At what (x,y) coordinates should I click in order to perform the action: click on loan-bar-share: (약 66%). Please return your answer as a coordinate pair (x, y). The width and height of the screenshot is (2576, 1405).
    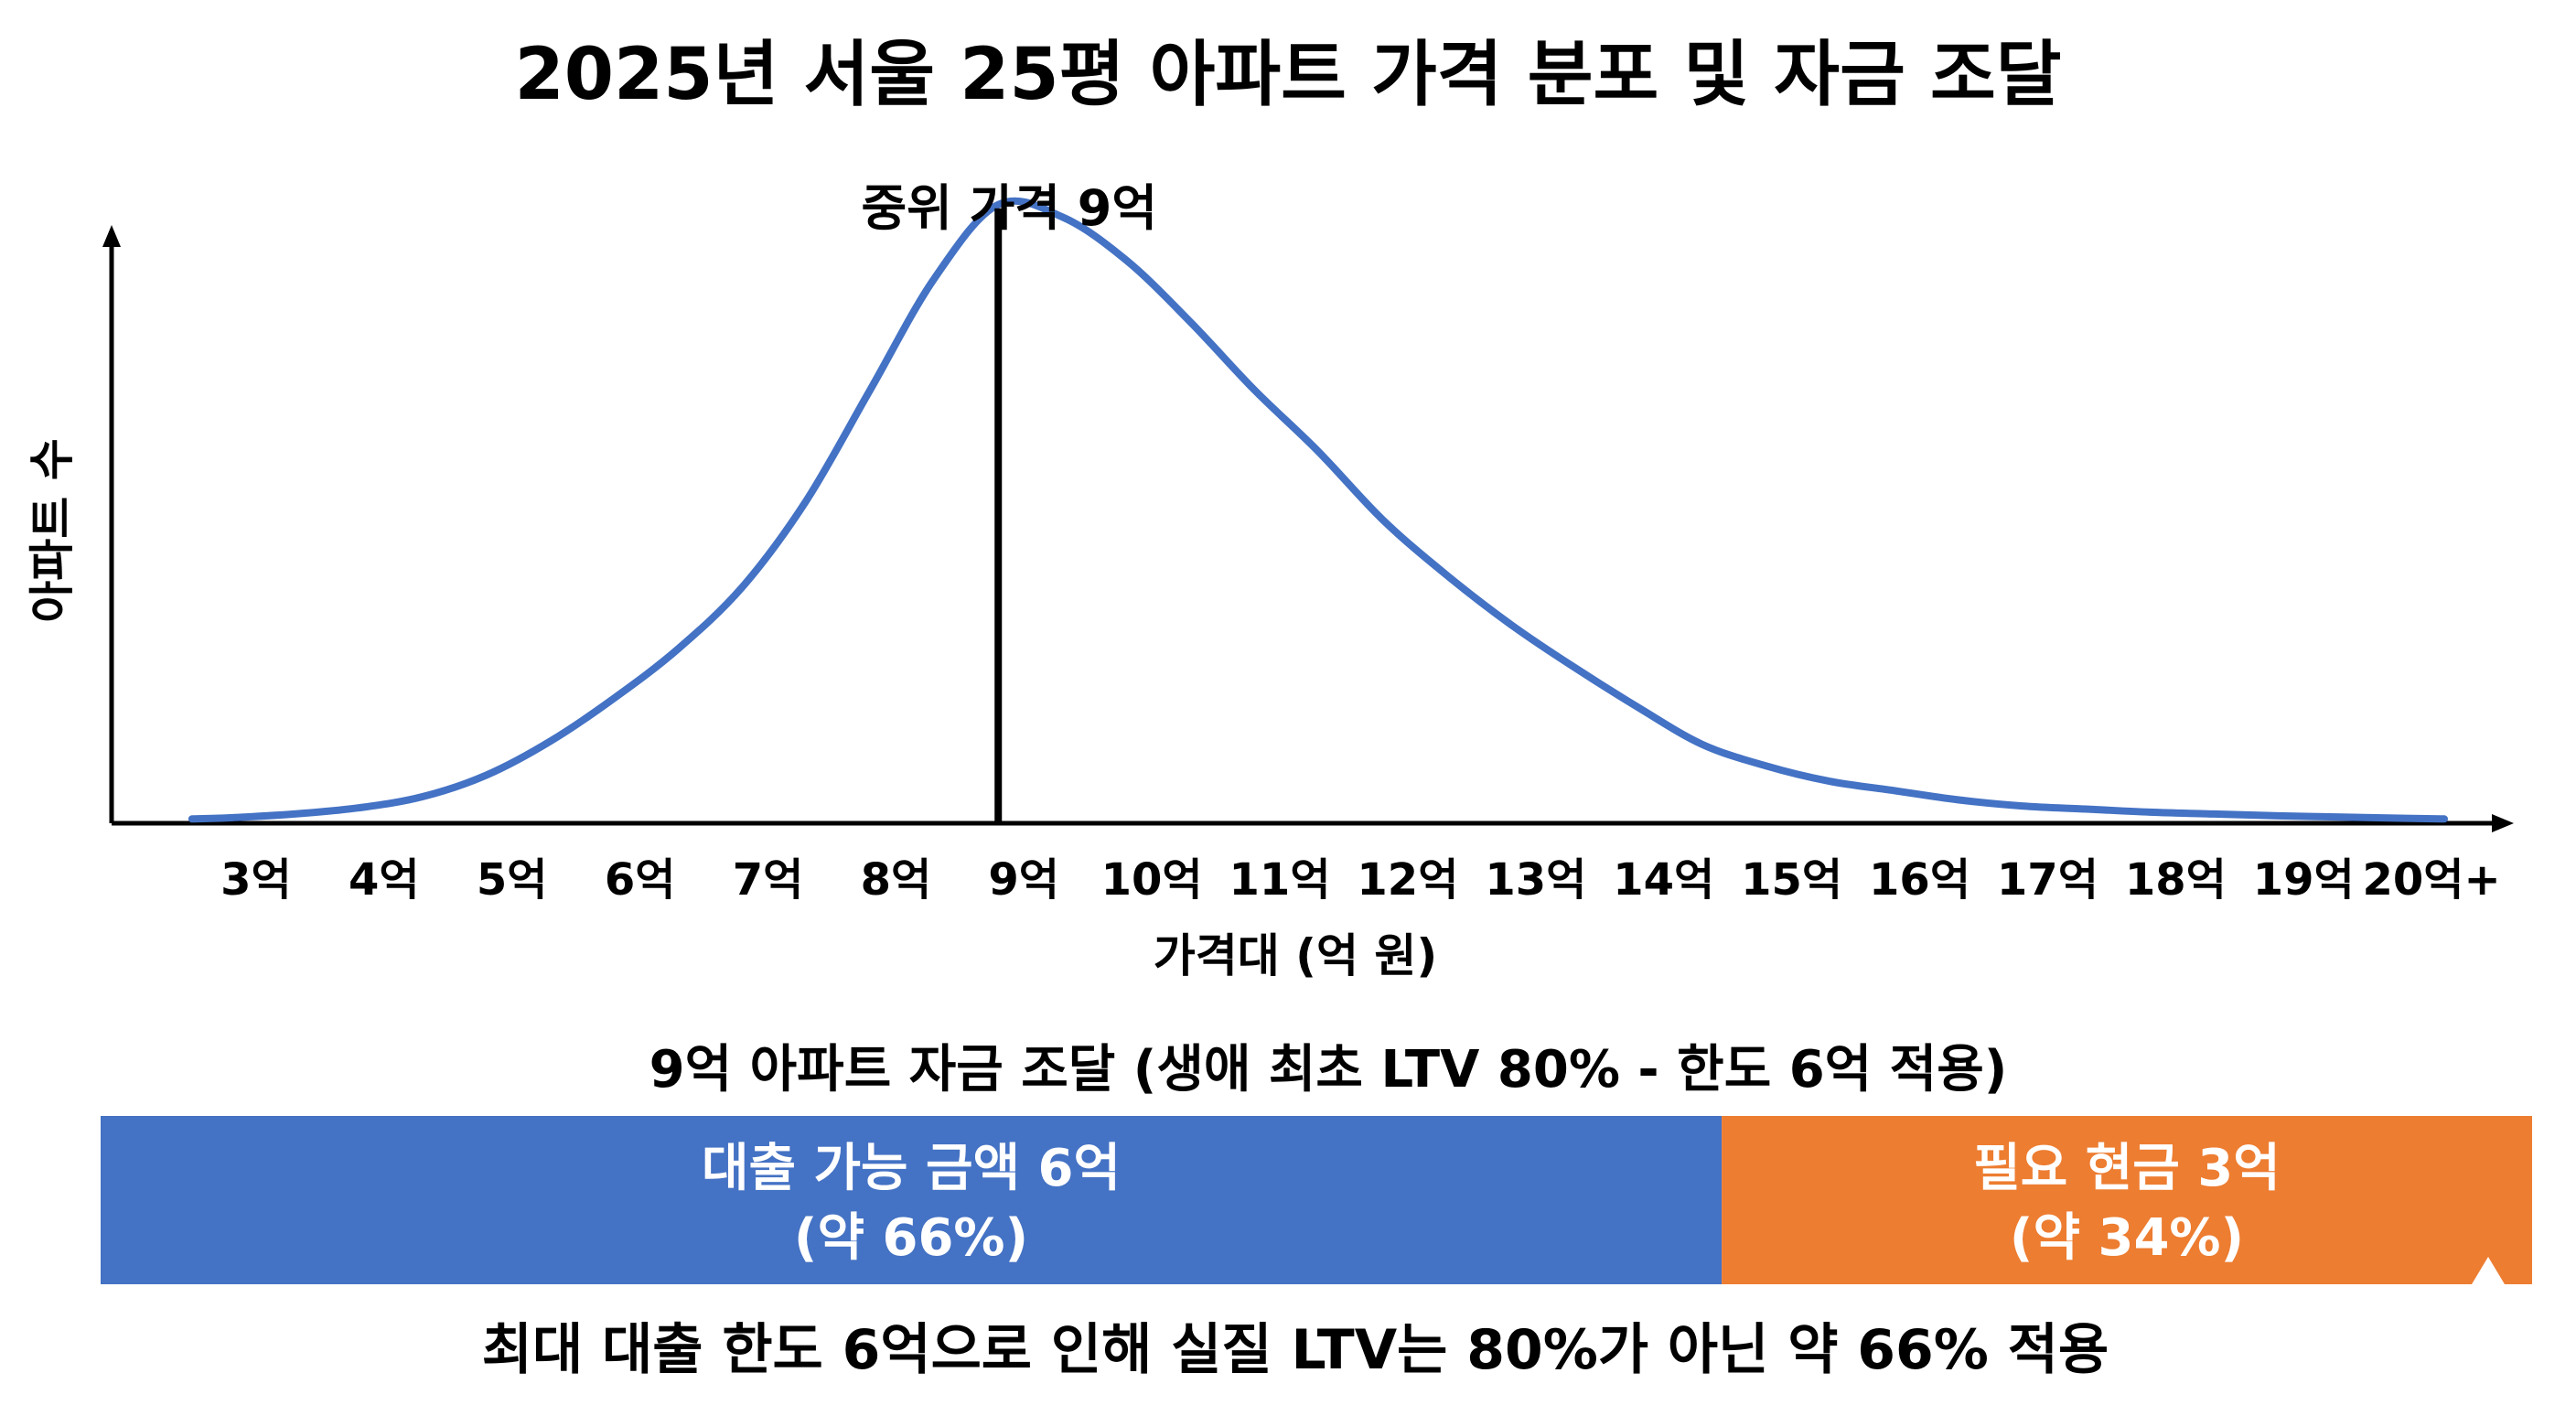
    Looking at the image, I should click on (911, 1238).